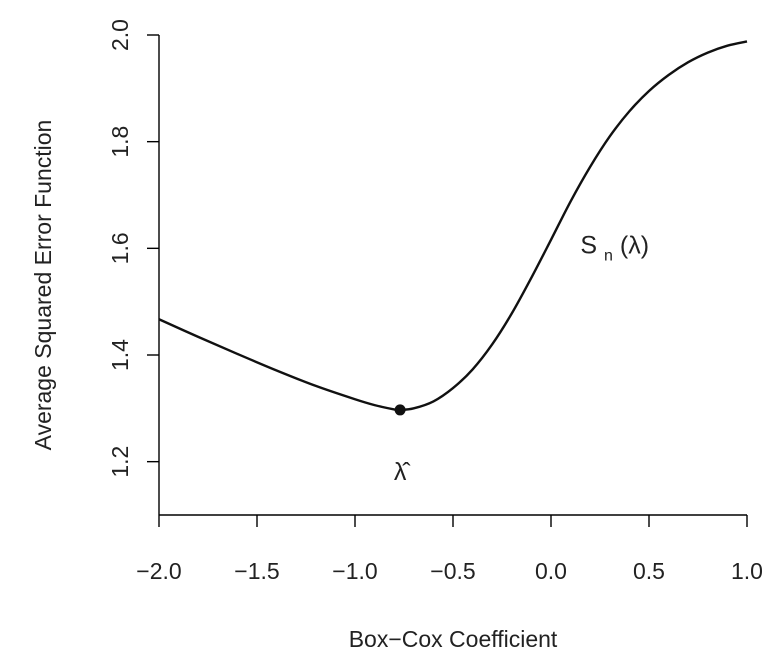 The width and height of the screenshot is (780, 670). What do you see at coordinates (551, 571) in the screenshot?
I see `x-tick-label: 0.0` at bounding box center [551, 571].